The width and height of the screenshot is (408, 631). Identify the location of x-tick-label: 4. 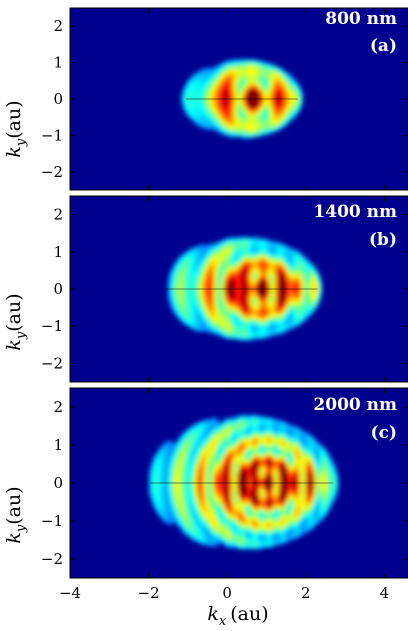
(385, 593).